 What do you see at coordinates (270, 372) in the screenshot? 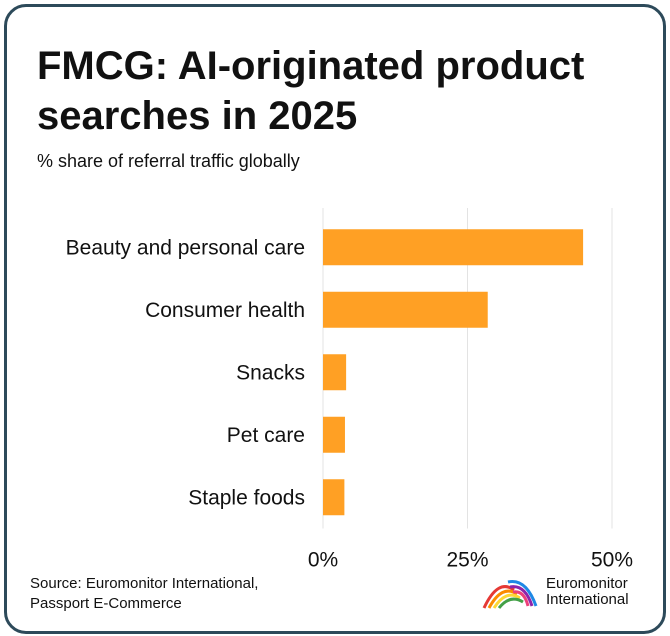
I see `category-label-2: Snacks` at bounding box center [270, 372].